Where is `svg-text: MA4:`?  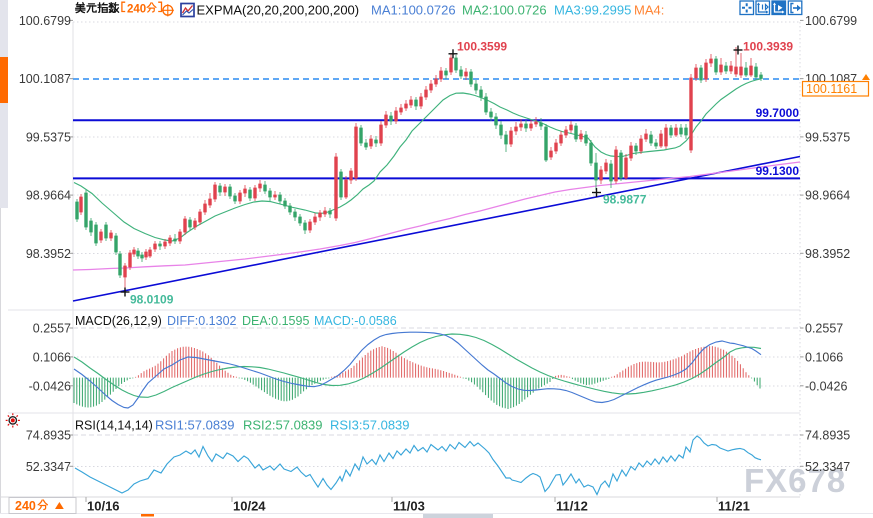 svg-text: MA4: is located at coordinates (649, 10).